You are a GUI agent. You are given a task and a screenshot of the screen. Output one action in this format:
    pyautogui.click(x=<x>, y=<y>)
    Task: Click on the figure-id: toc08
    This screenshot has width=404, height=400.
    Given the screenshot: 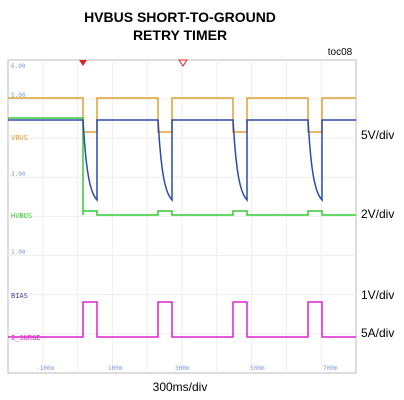 What is the action you would take?
    pyautogui.click(x=340, y=52)
    